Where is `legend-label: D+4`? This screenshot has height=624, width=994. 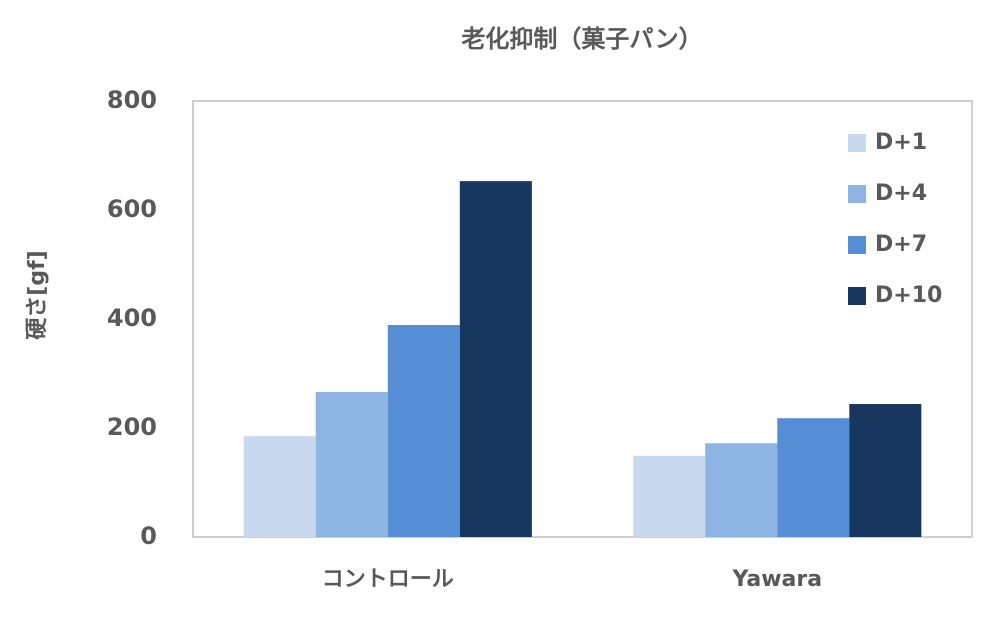
legend-label: D+4 is located at coordinates (901, 193).